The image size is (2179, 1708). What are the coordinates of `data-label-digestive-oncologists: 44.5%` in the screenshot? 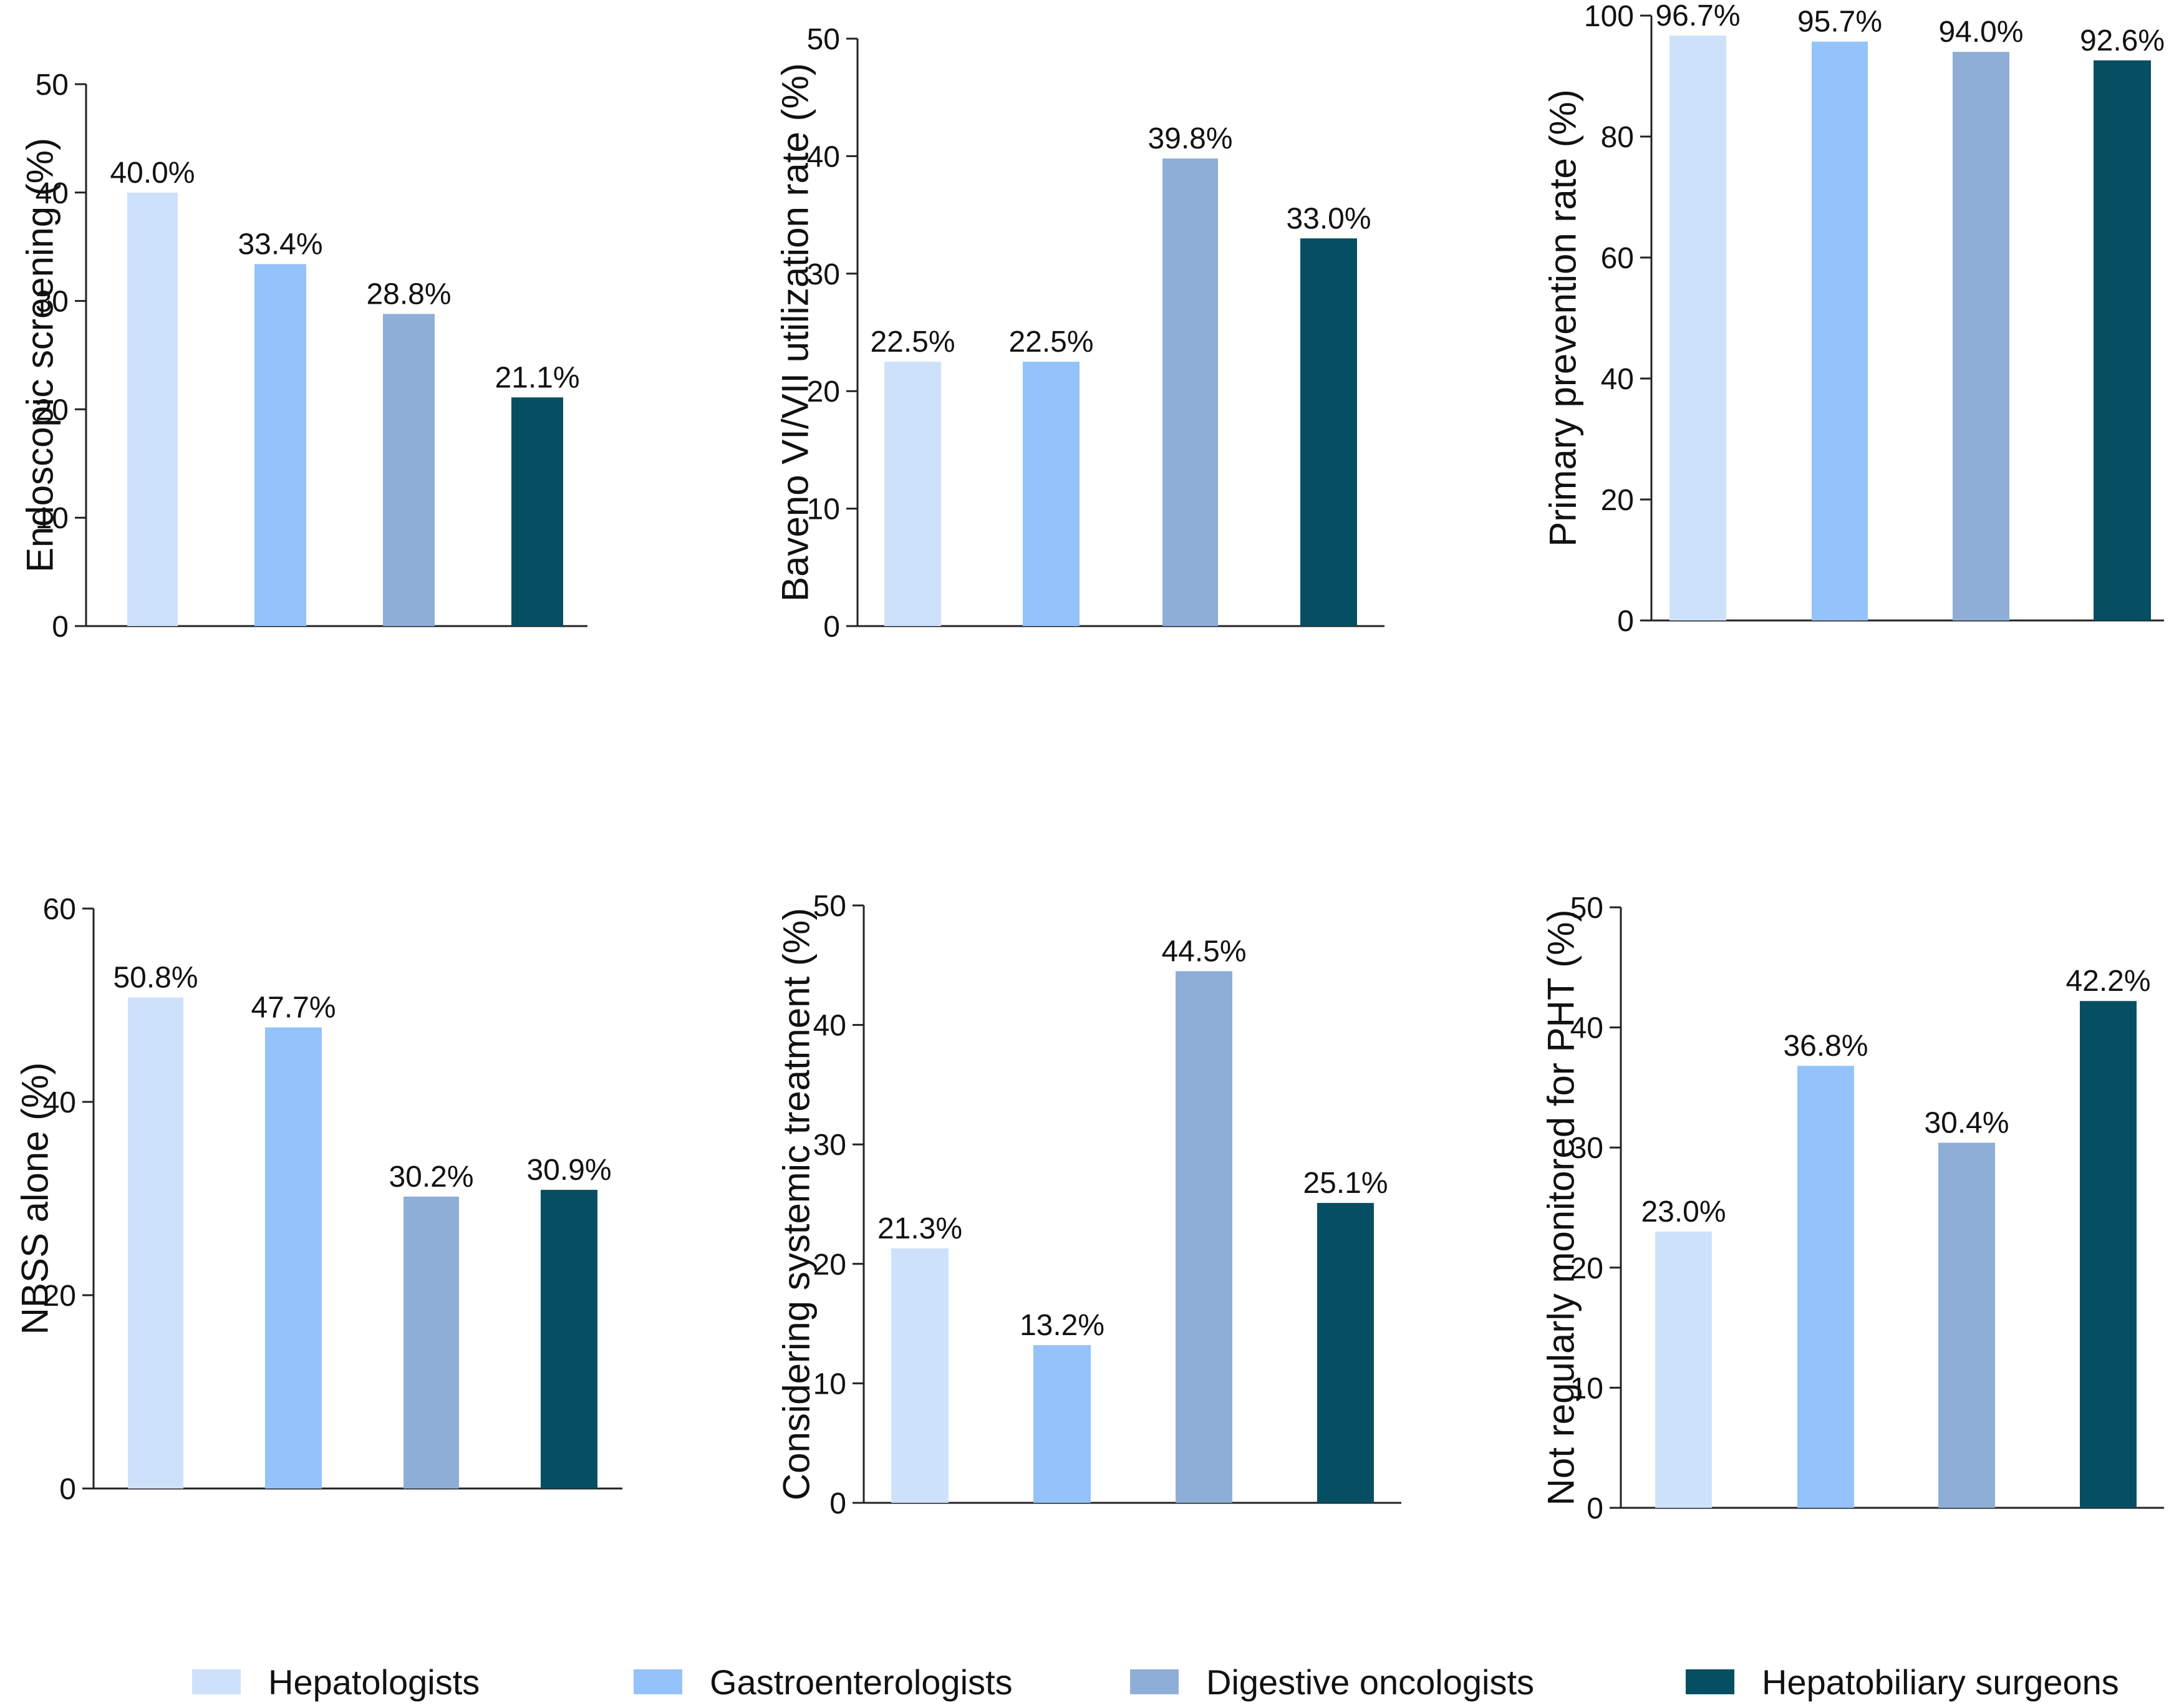 It's located at (1203, 951).